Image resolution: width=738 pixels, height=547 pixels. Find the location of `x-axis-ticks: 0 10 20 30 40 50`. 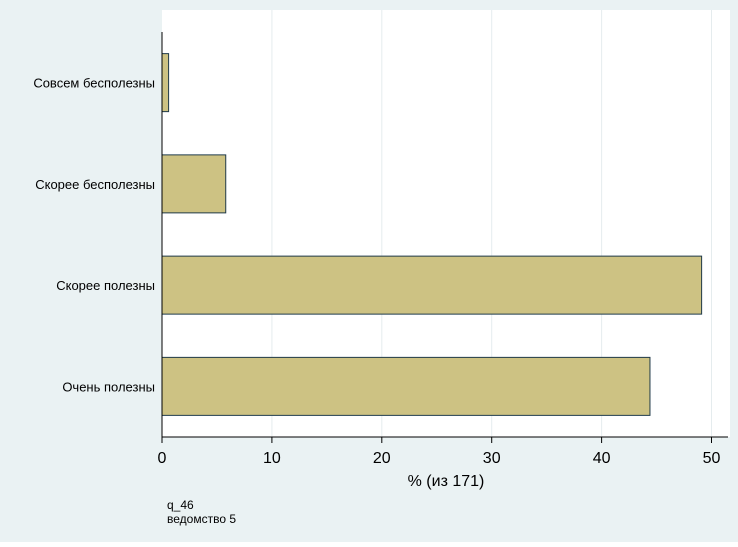

x-axis-ticks: 0 10 20 30 40 50 is located at coordinates (439, 452).